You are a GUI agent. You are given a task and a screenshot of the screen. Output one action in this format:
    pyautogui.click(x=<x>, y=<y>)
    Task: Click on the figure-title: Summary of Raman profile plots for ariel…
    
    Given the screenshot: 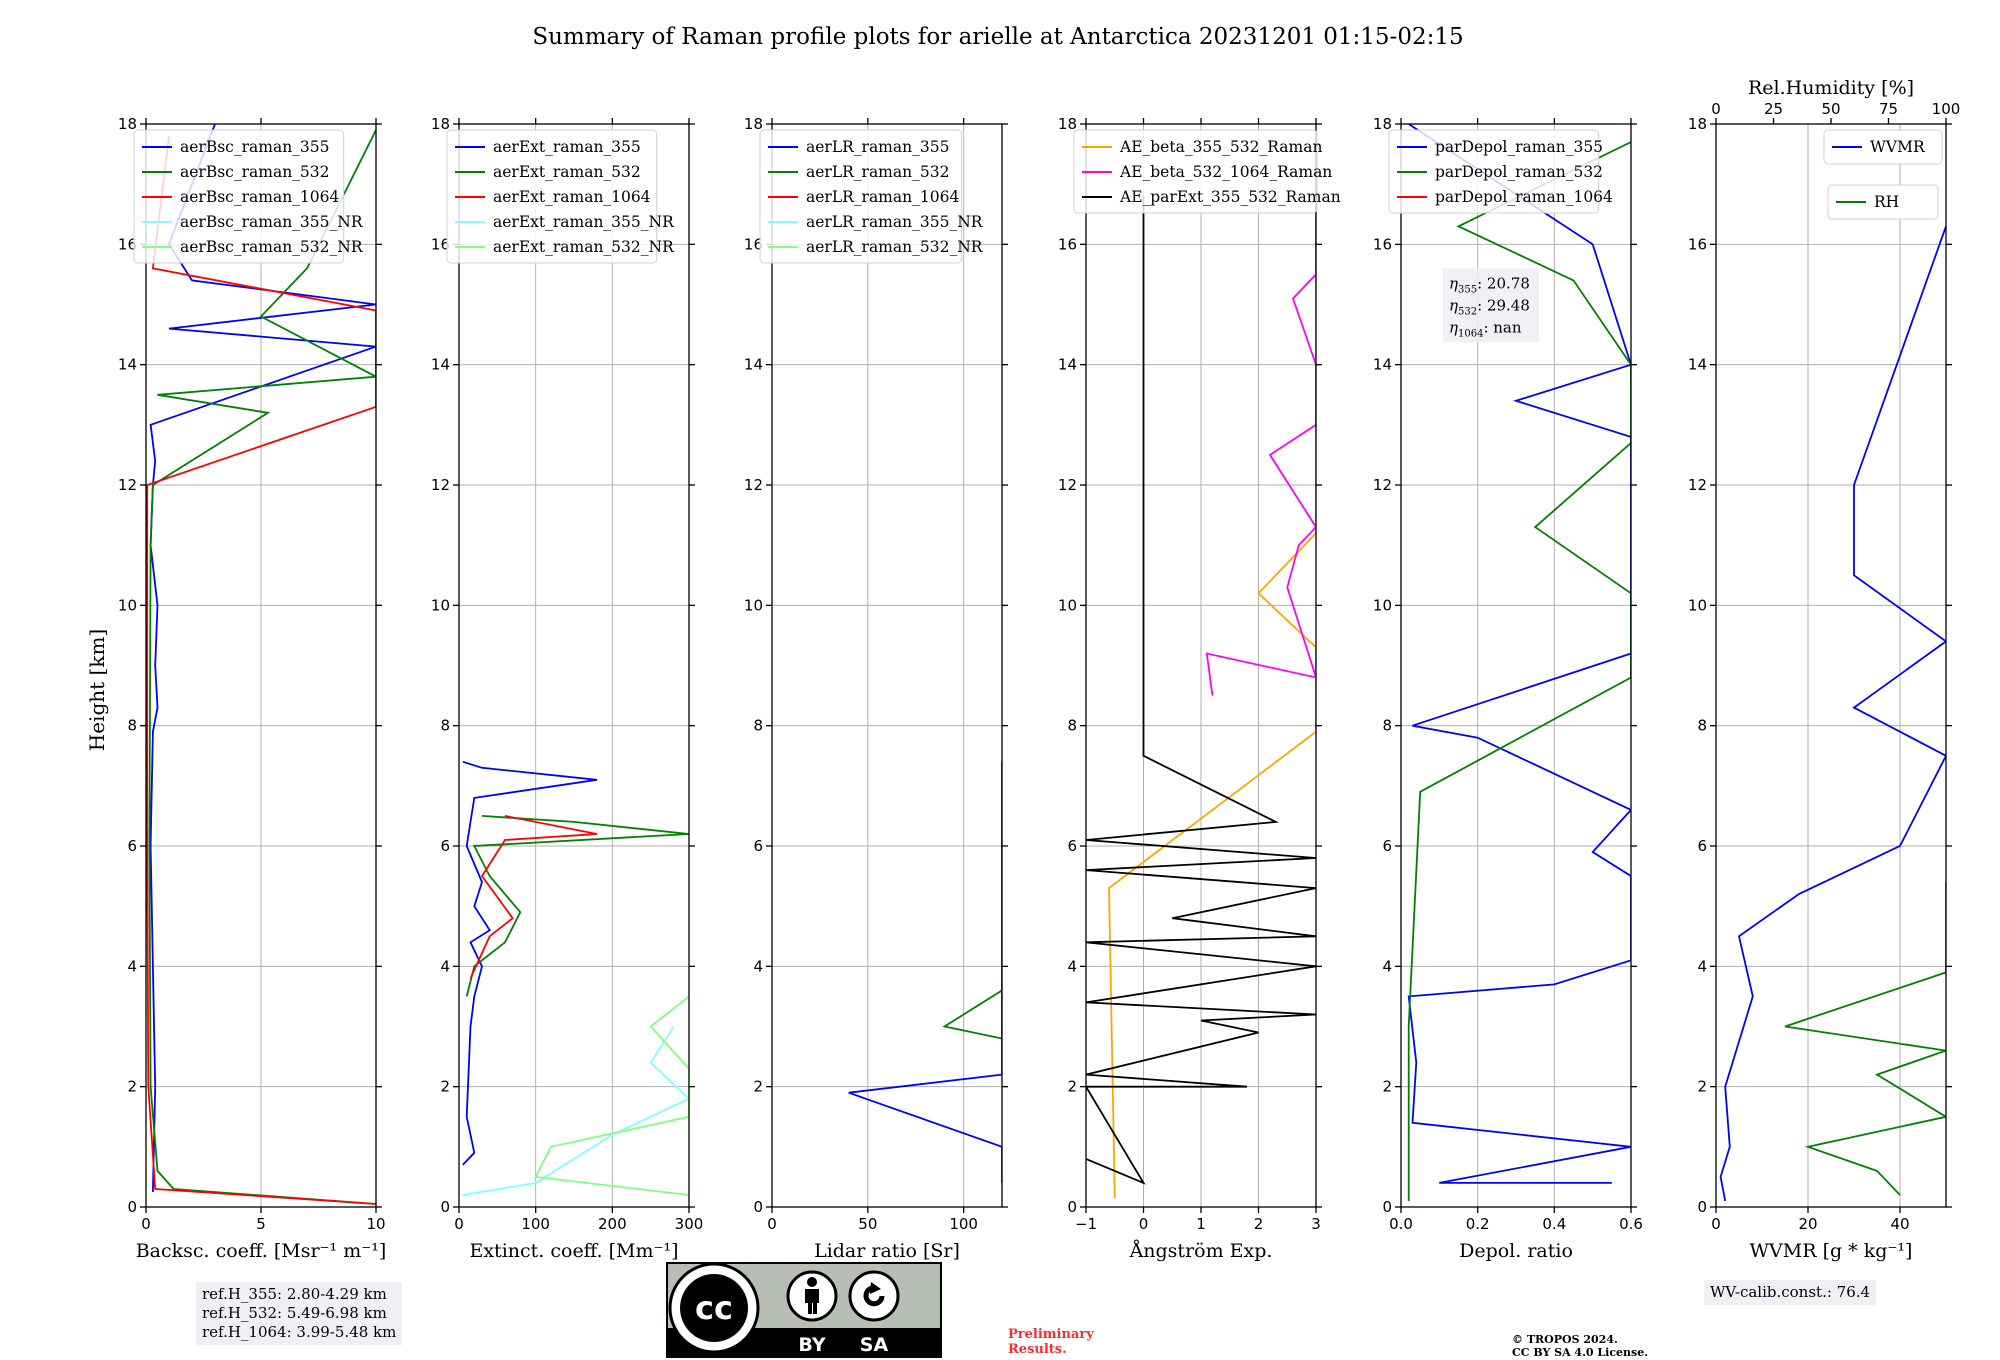 What is the action you would take?
    pyautogui.click(x=997, y=37)
    